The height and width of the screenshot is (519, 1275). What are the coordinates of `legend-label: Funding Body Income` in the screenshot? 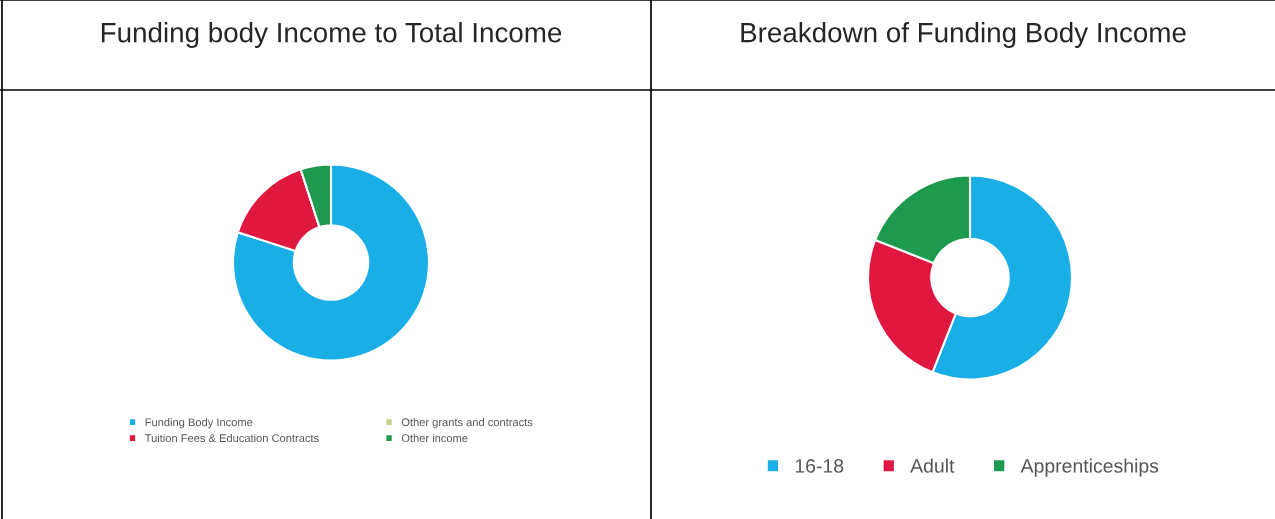 It's located at (199, 423).